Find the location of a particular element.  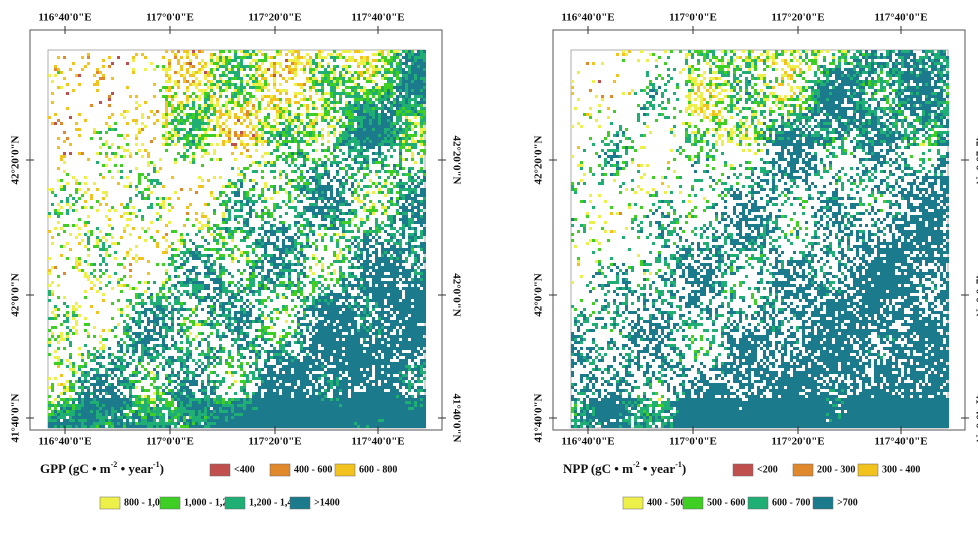

legend-label: <400 is located at coordinates (244, 469).